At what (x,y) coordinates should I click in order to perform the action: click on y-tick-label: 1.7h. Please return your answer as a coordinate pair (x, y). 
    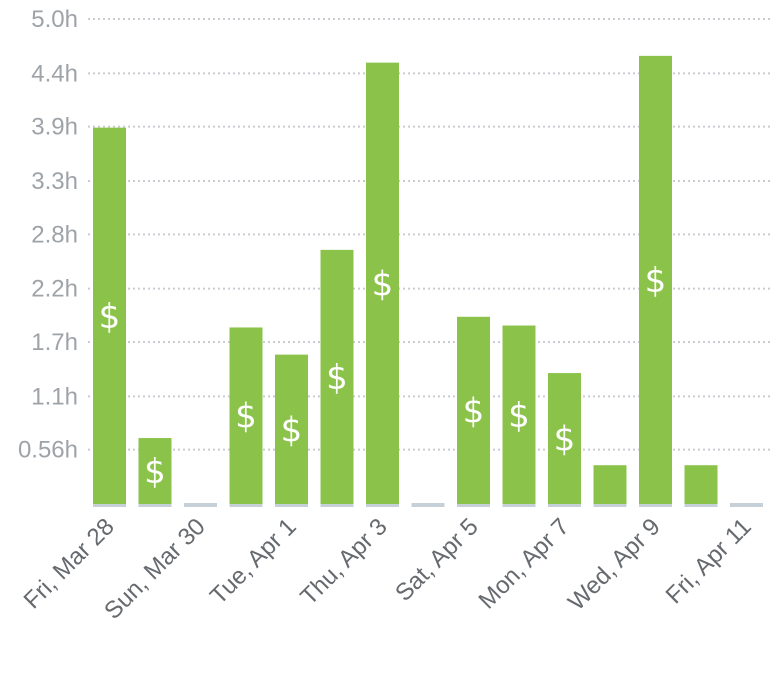
    Looking at the image, I should click on (54, 342).